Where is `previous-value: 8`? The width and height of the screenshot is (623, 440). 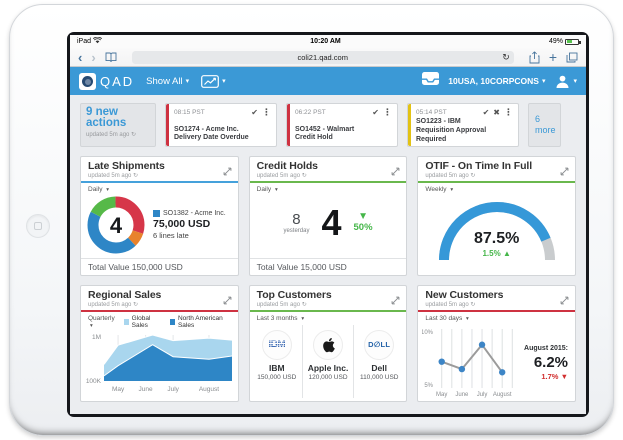 previous-value: 8 is located at coordinates (296, 220).